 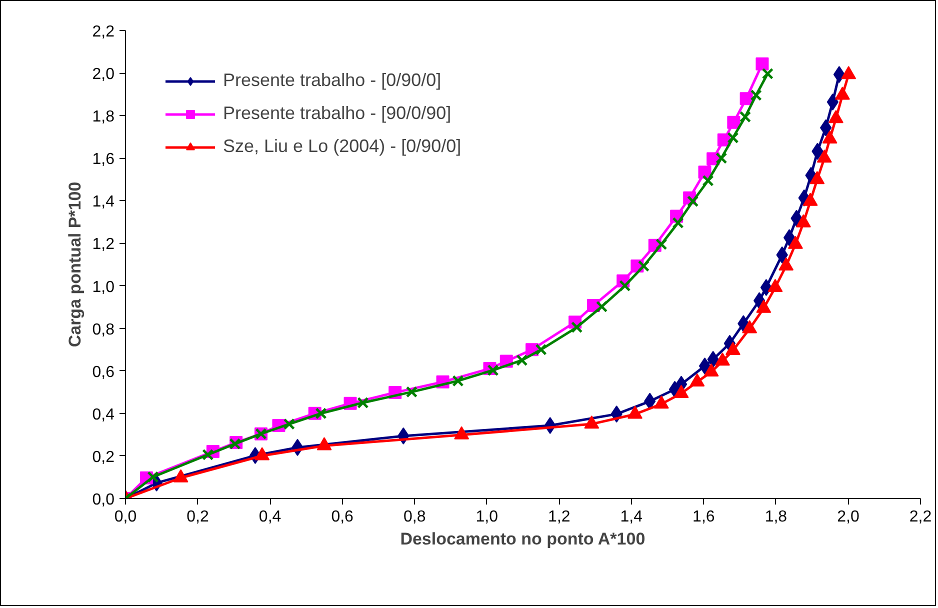 I want to click on x-tick-label: 0,2, so click(x=197, y=517).